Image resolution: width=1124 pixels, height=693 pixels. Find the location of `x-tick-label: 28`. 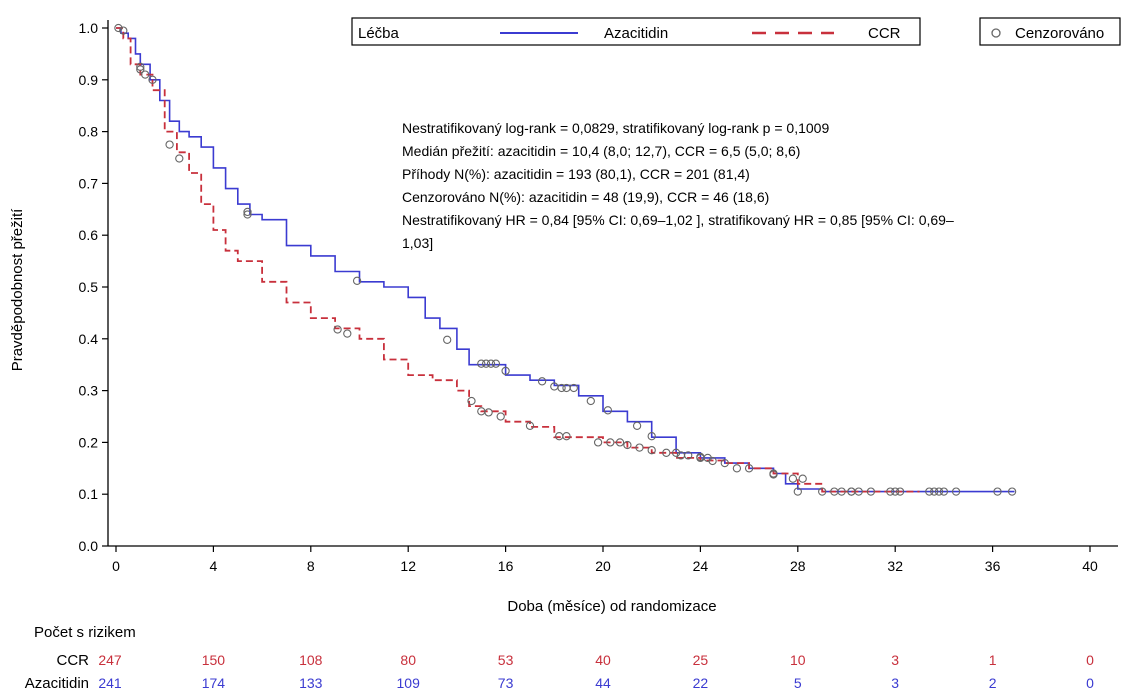

x-tick-label: 28 is located at coordinates (798, 566).